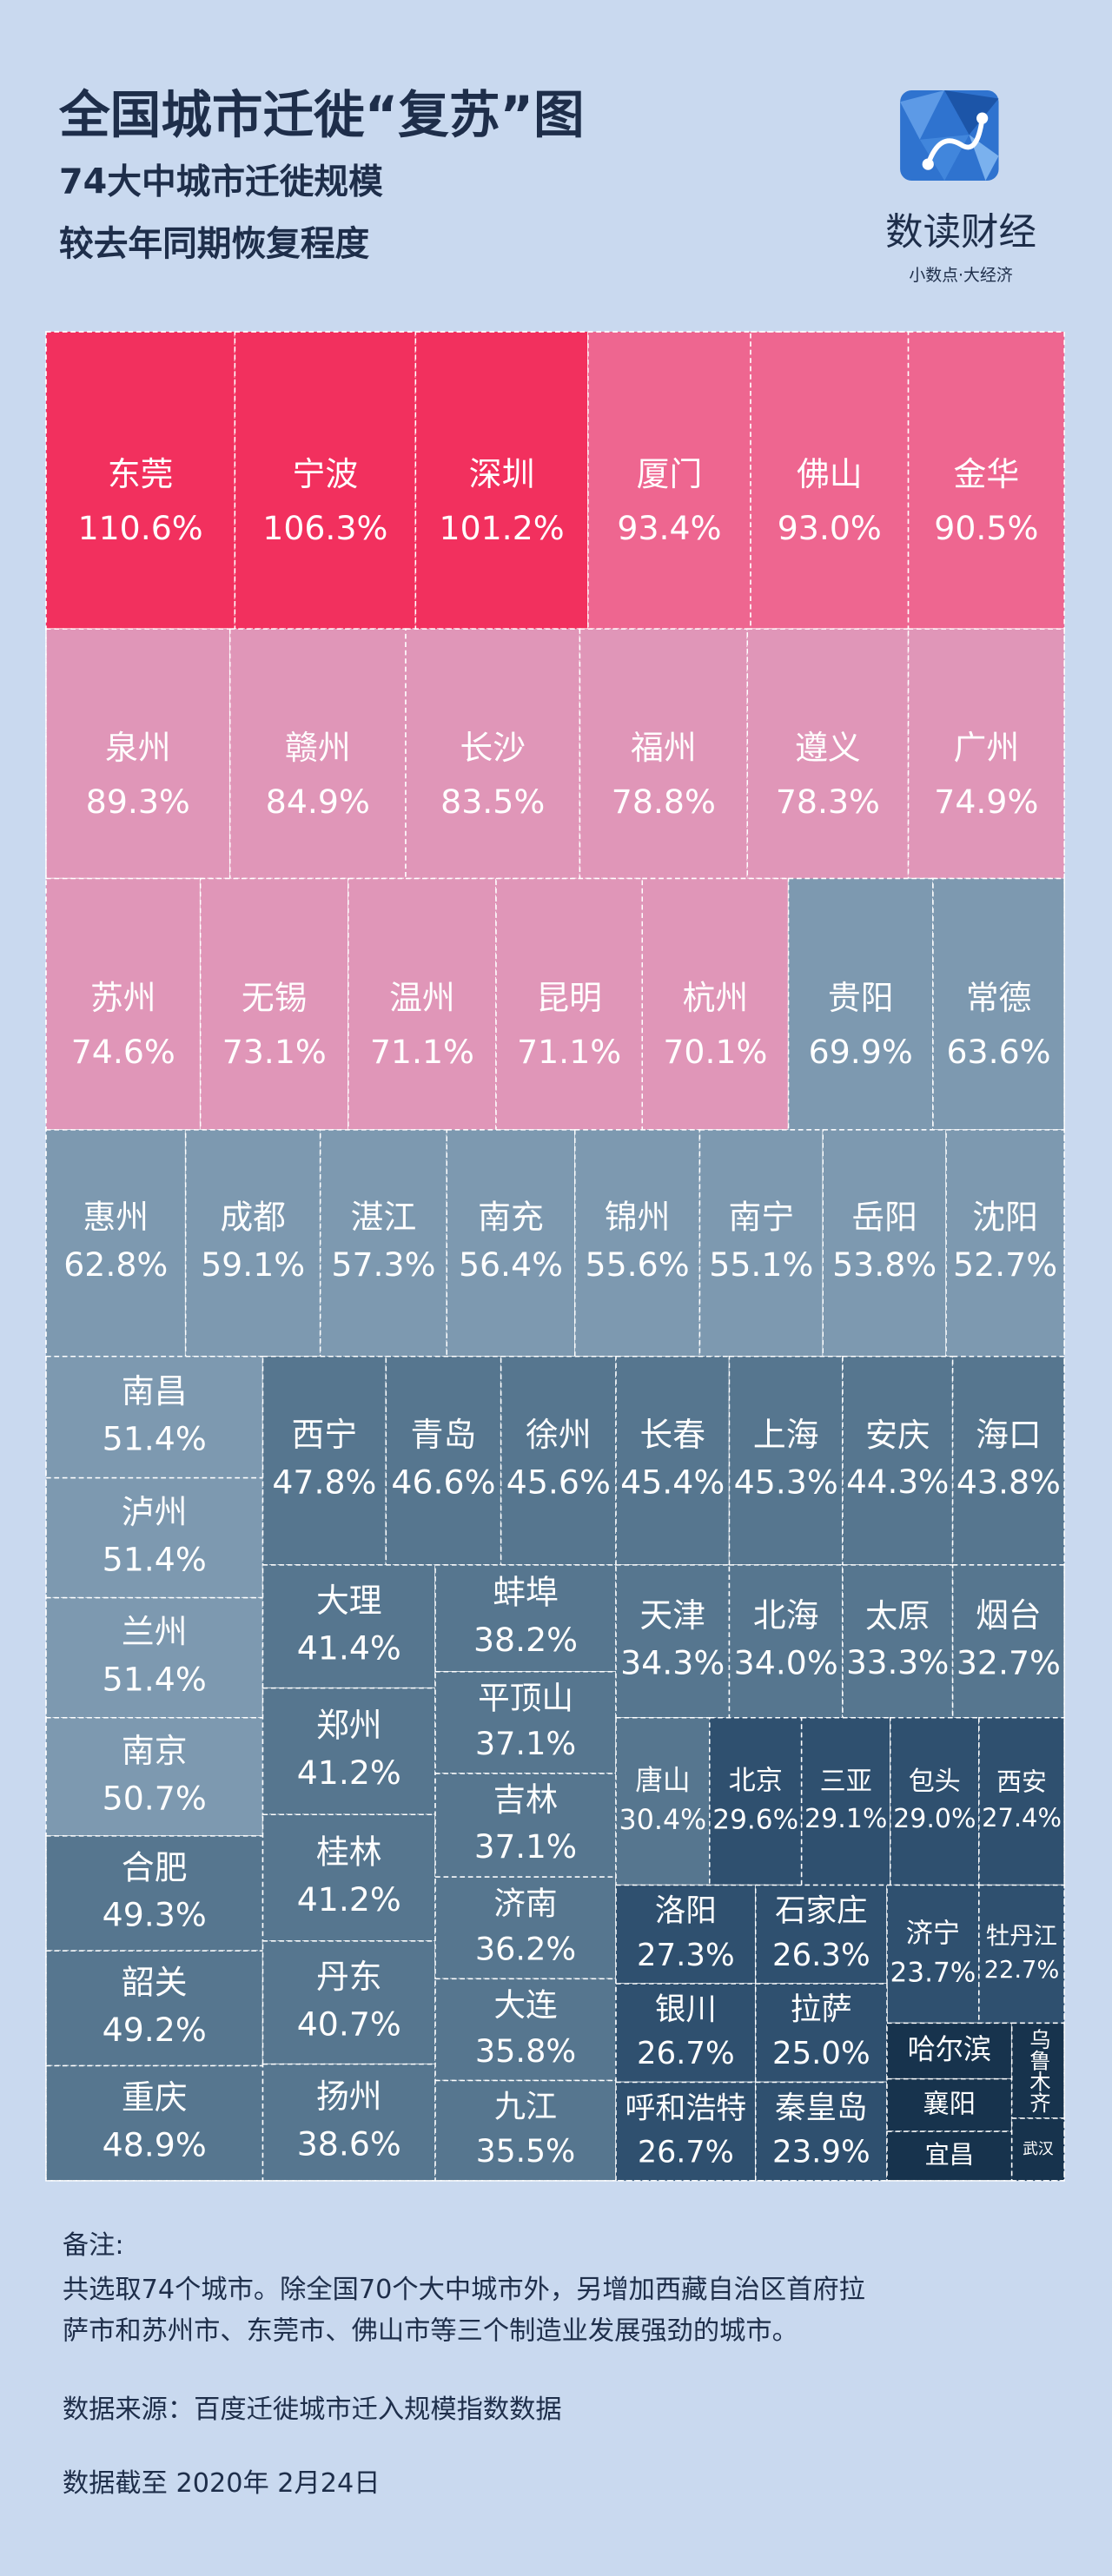  What do you see at coordinates (986, 528) in the screenshot?
I see `value-label: 90.5%` at bounding box center [986, 528].